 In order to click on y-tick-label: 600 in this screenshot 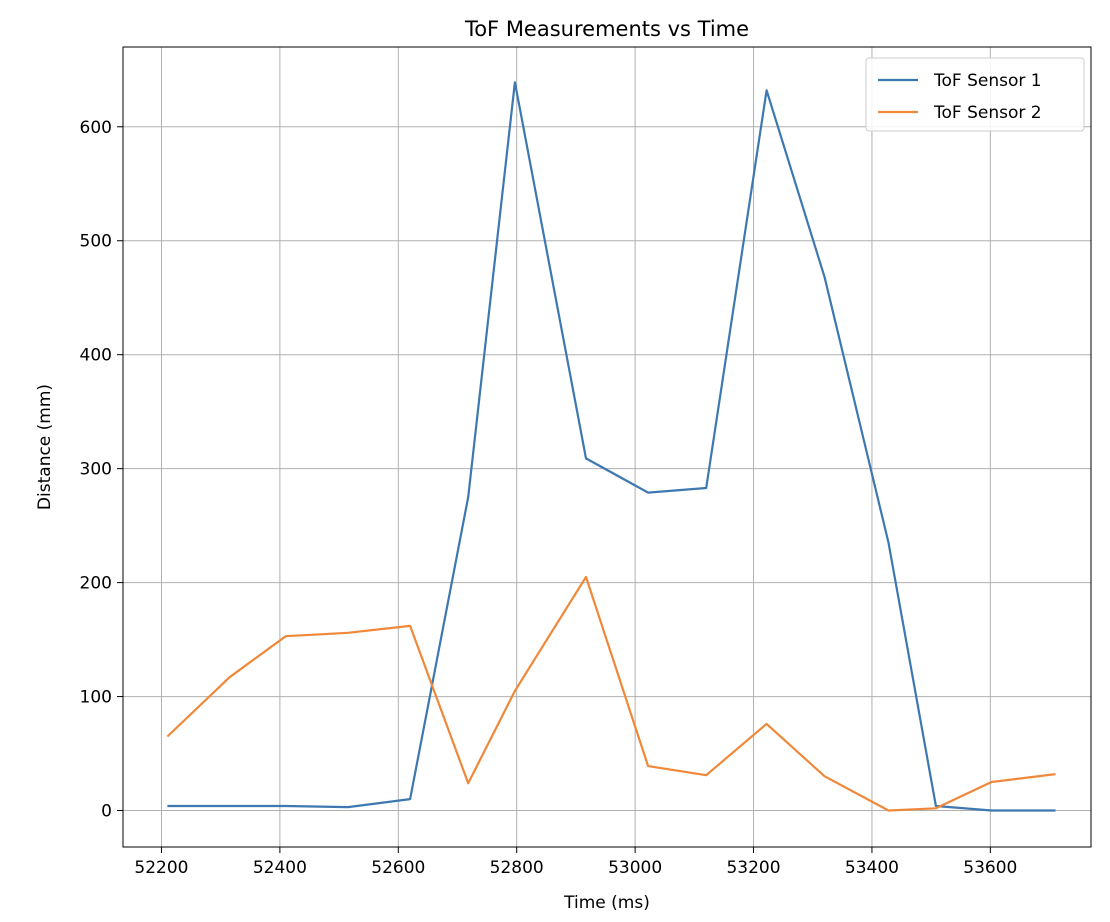, I will do `click(96, 128)`.